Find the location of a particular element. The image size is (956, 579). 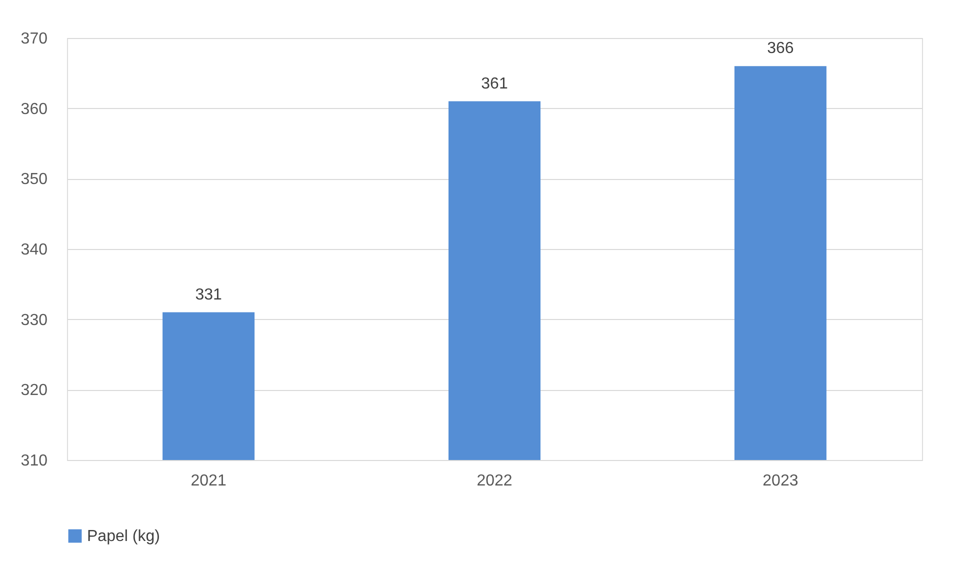

y-tick-label: 320 is located at coordinates (34, 391).